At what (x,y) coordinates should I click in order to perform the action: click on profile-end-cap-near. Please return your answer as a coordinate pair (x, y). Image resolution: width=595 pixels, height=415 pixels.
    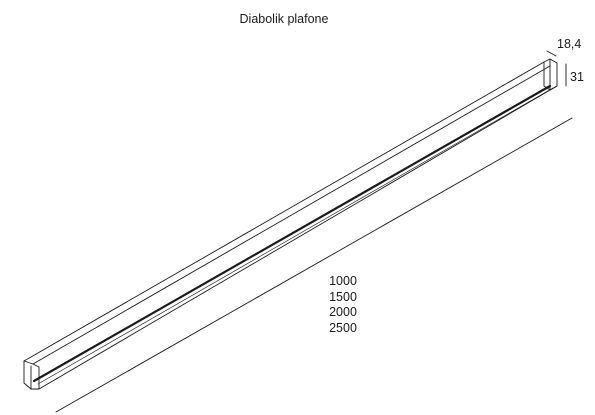
    Looking at the image, I should click on (31, 375).